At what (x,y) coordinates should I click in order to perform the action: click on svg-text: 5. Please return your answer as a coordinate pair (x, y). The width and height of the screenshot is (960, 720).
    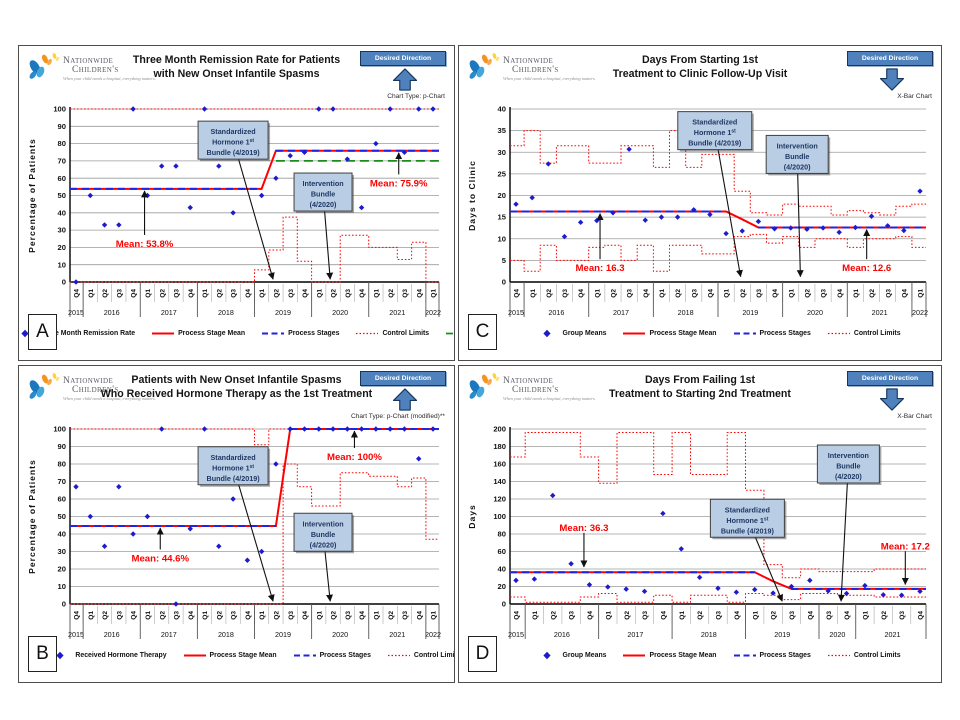
    Looking at the image, I should click on (504, 260).